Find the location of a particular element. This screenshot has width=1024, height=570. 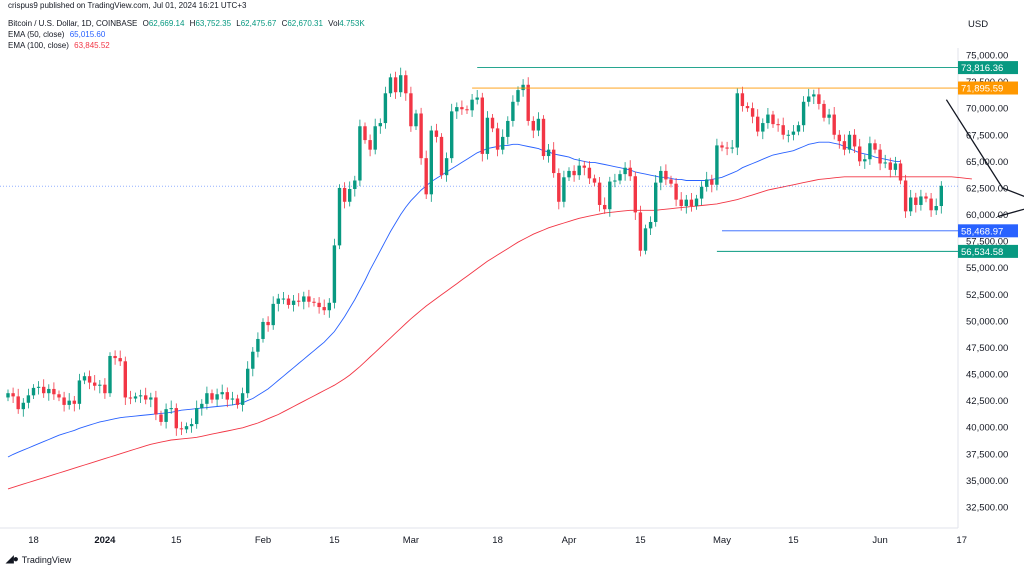

ema50-legend: EMA (50, close) 65,015.60 is located at coordinates (58, 34).